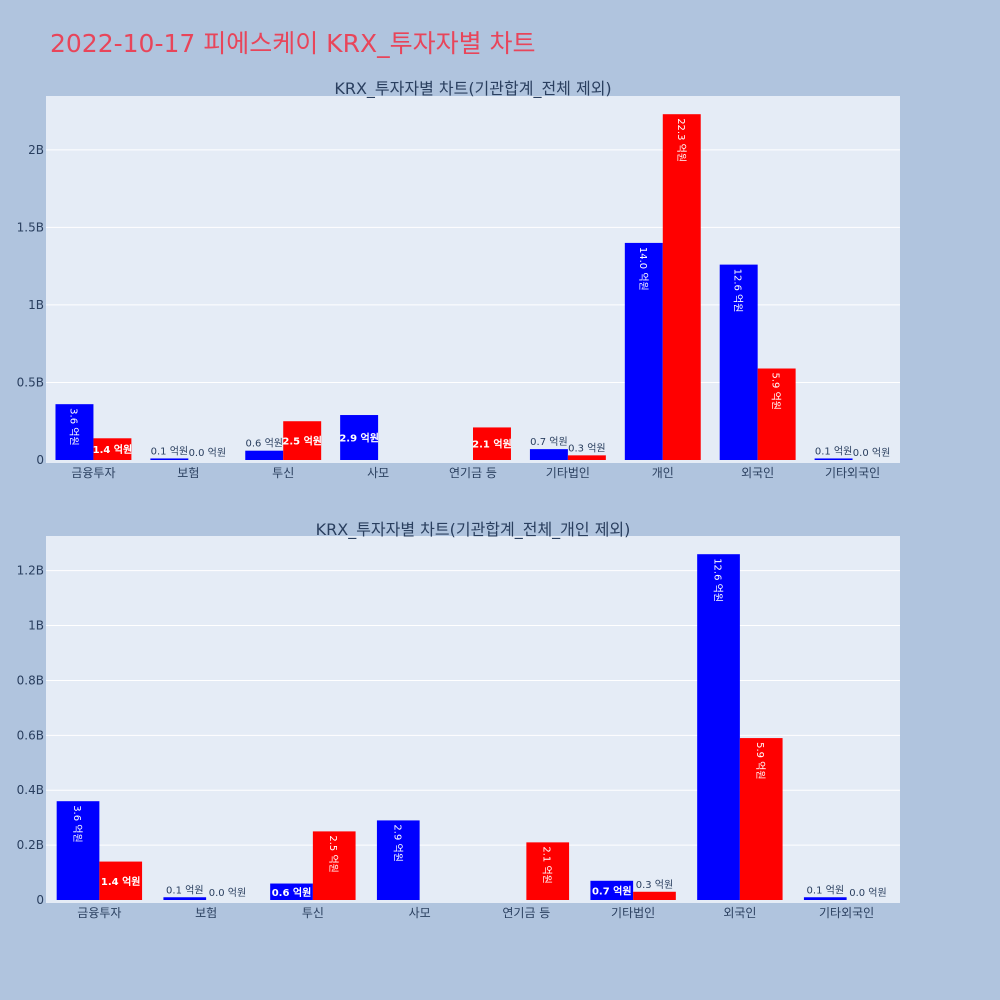 Image resolution: width=1000 pixels, height=1000 pixels. I want to click on y-tick-label: 0.5B, so click(30, 382).